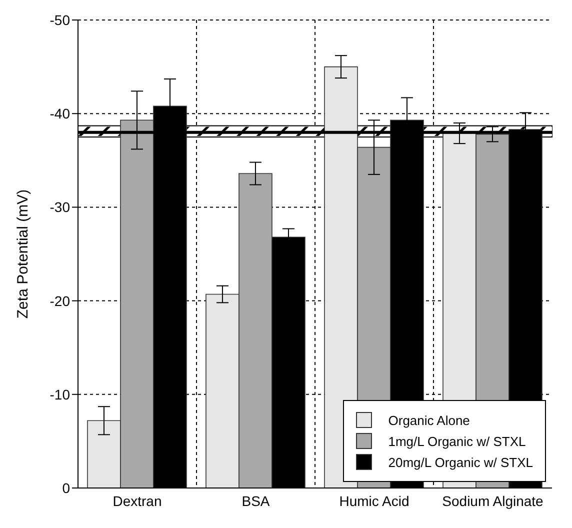  I want to click on x-tick-label: BSA, so click(256, 500).